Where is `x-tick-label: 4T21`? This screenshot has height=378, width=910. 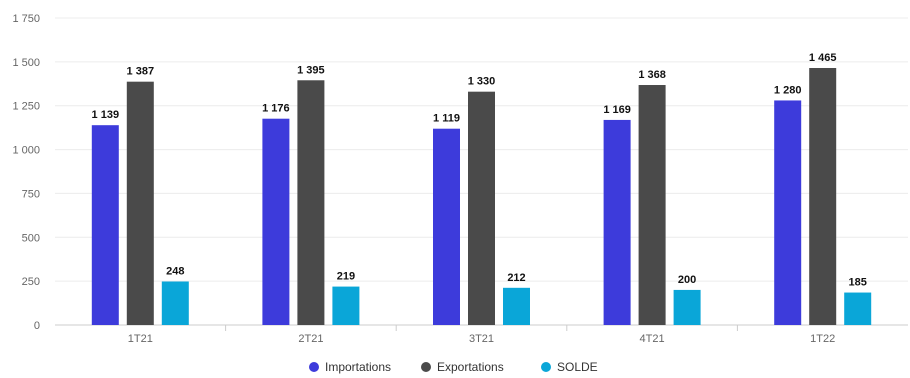 x-tick-label: 4T21 is located at coordinates (652, 339).